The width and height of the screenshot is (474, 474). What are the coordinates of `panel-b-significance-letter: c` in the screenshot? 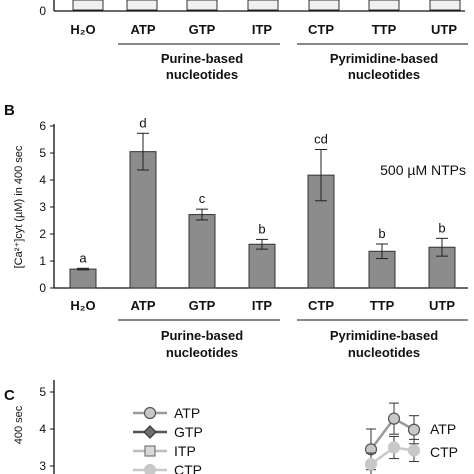 It's located at (202, 198).